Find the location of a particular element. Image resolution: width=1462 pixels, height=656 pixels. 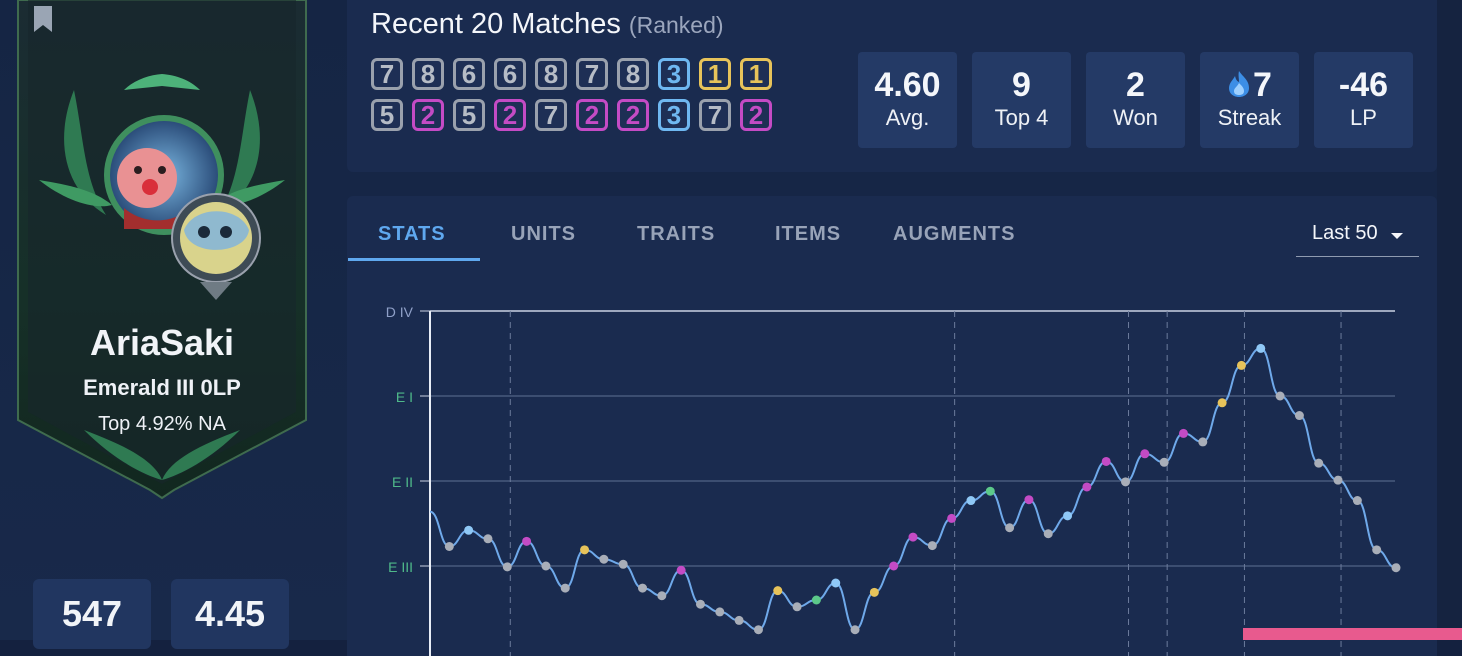

summary-label: LP is located at coordinates (1363, 117).